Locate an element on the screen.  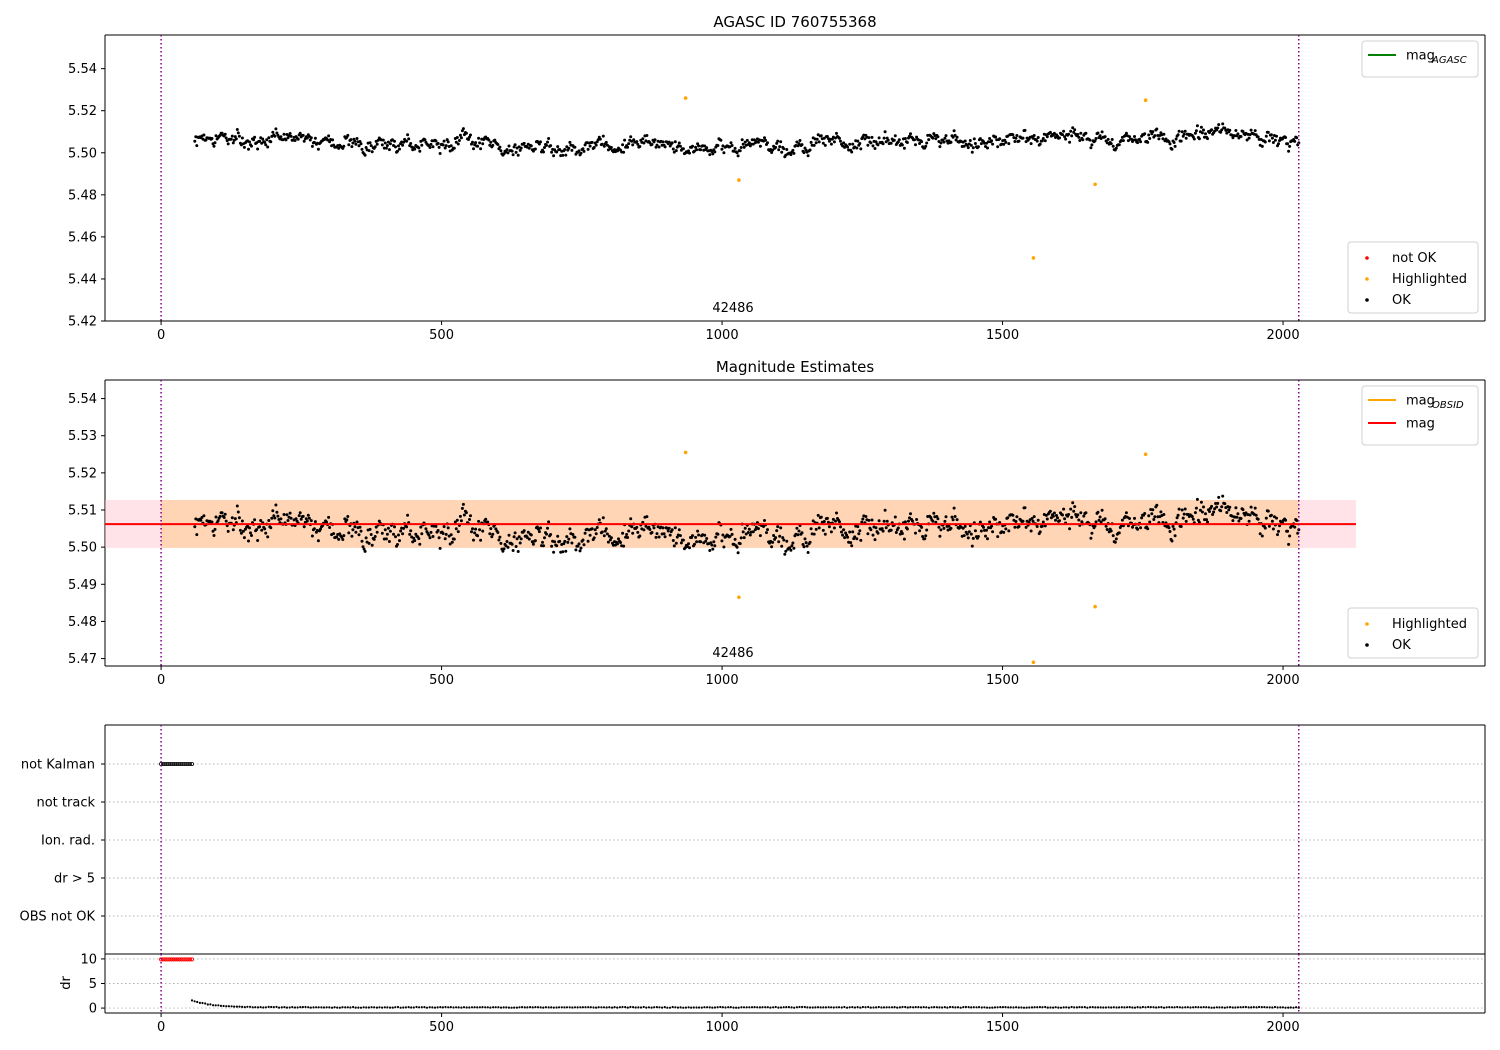
flag-point is located at coordinates (189, 764).